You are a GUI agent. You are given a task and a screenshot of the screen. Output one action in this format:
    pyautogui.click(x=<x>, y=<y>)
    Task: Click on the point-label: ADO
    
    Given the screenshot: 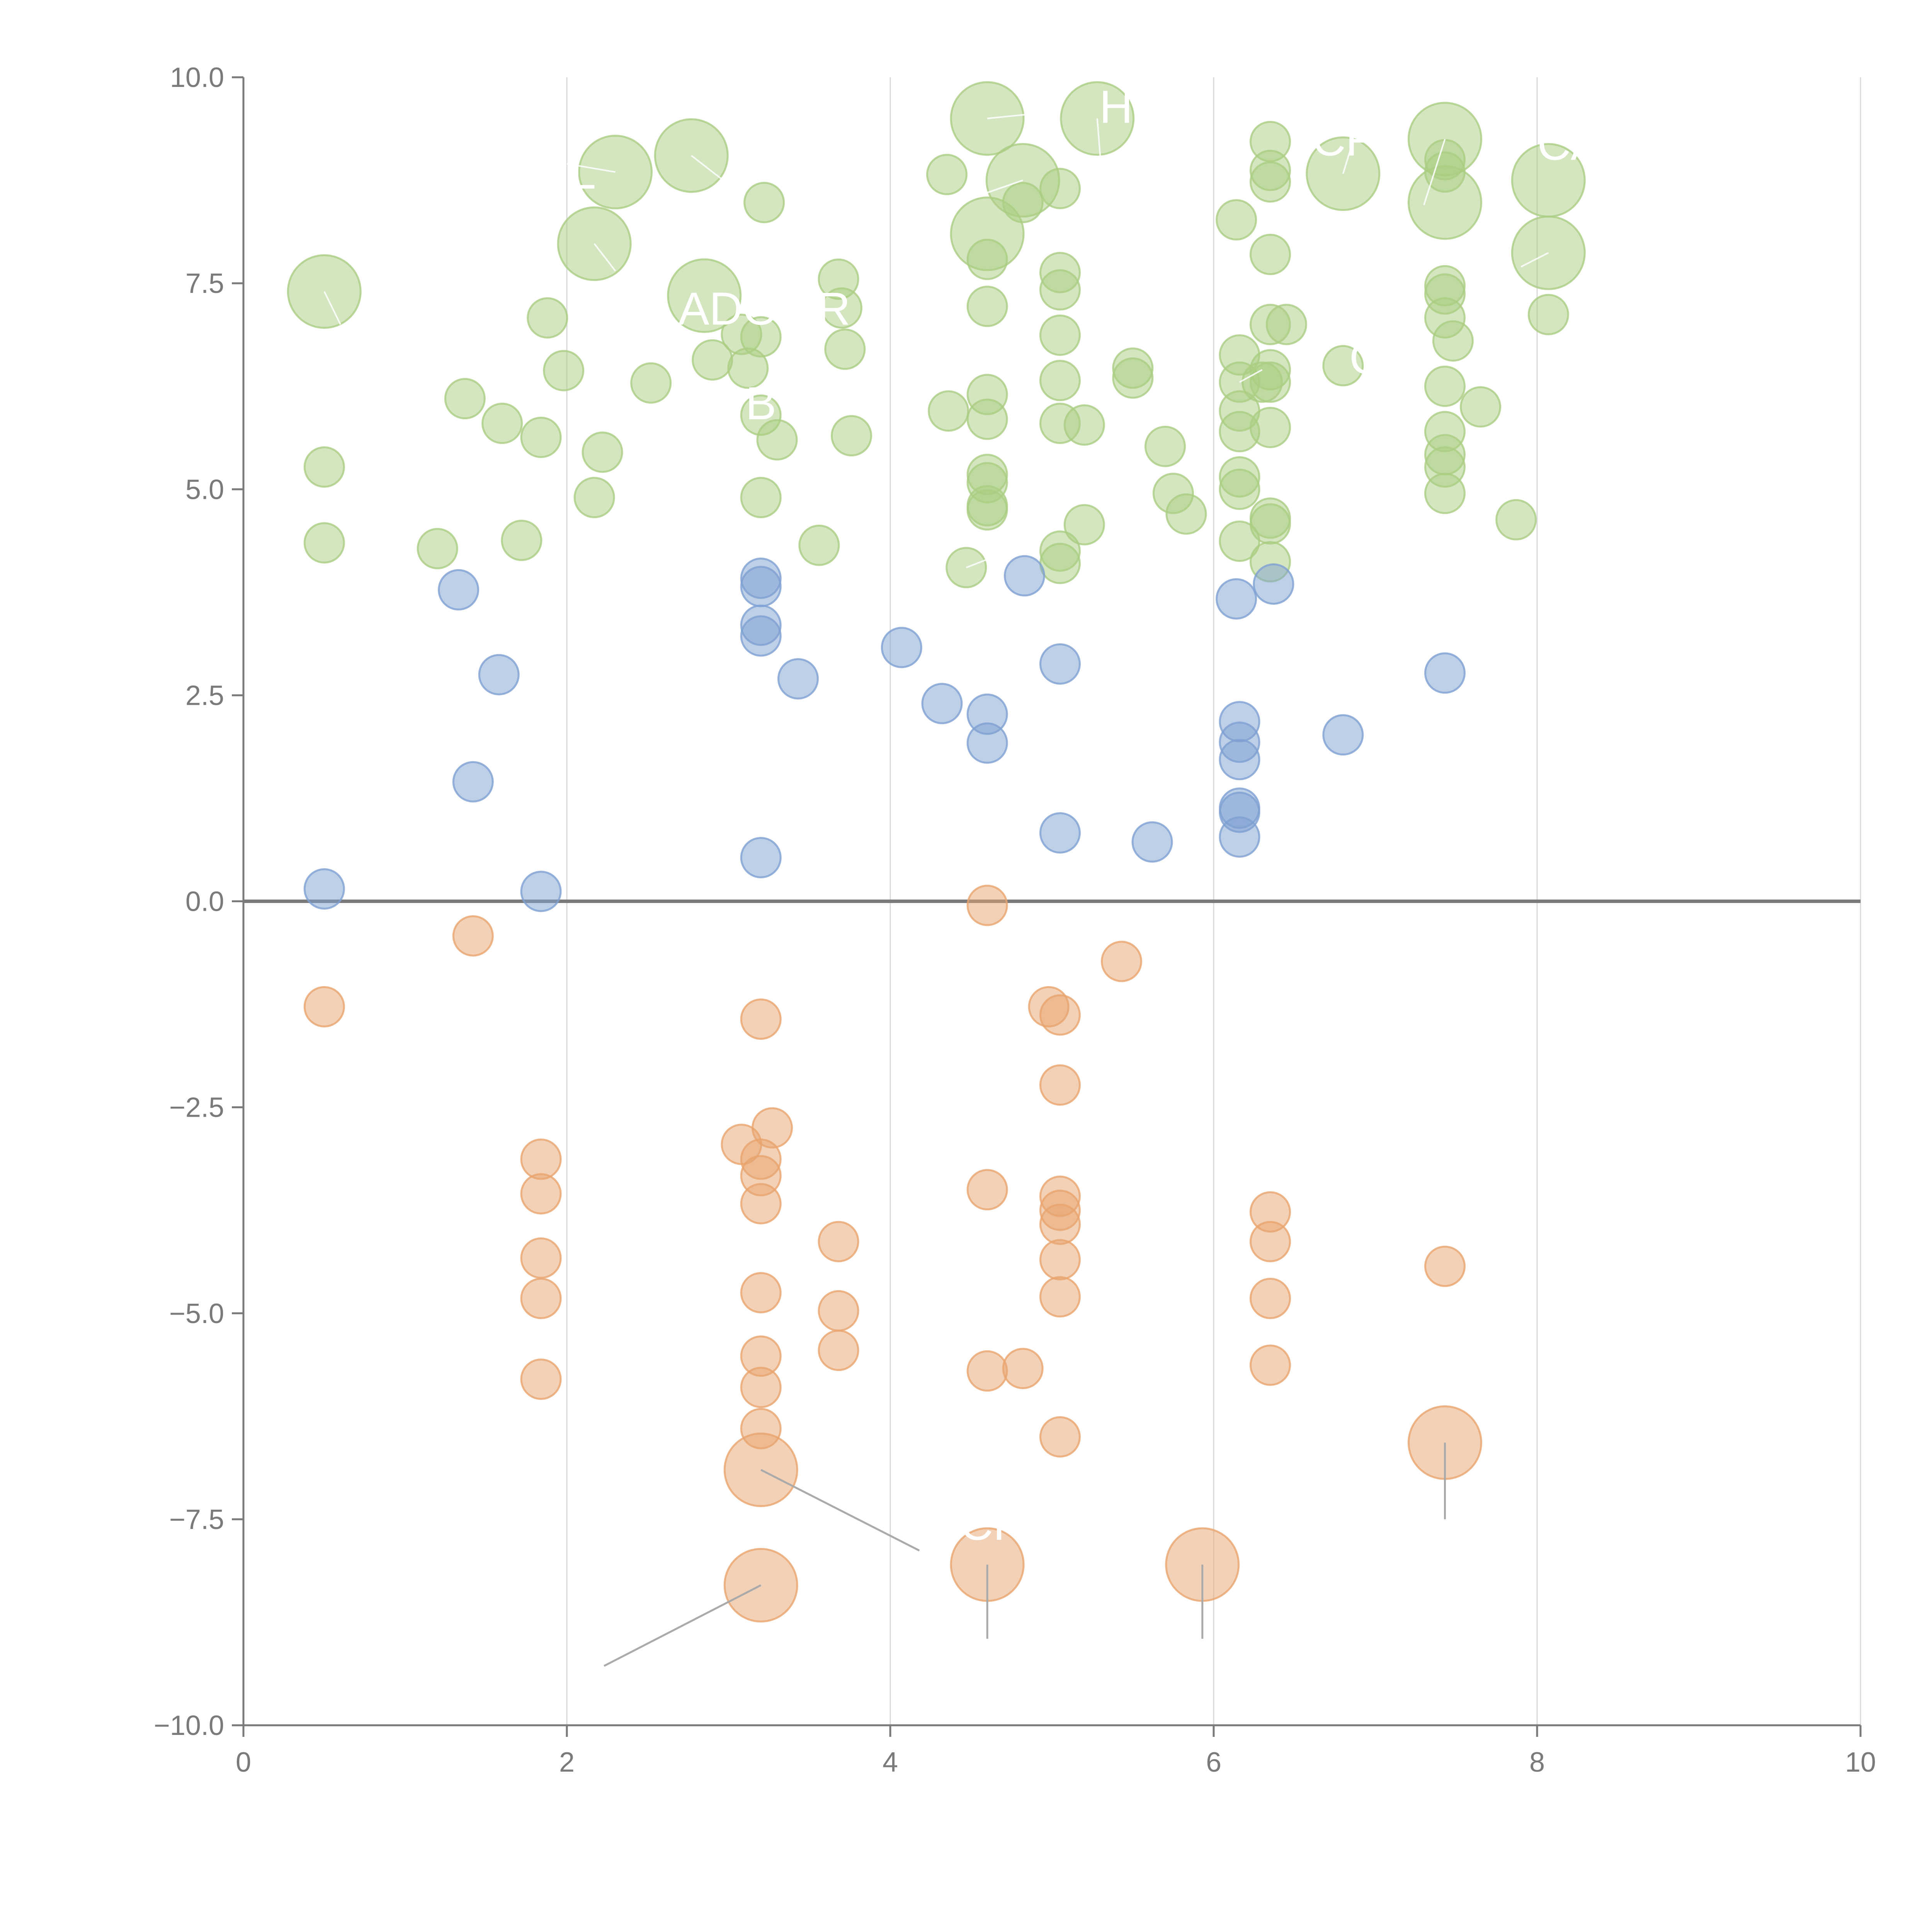 What is the action you would take?
    pyautogui.click(x=728, y=309)
    